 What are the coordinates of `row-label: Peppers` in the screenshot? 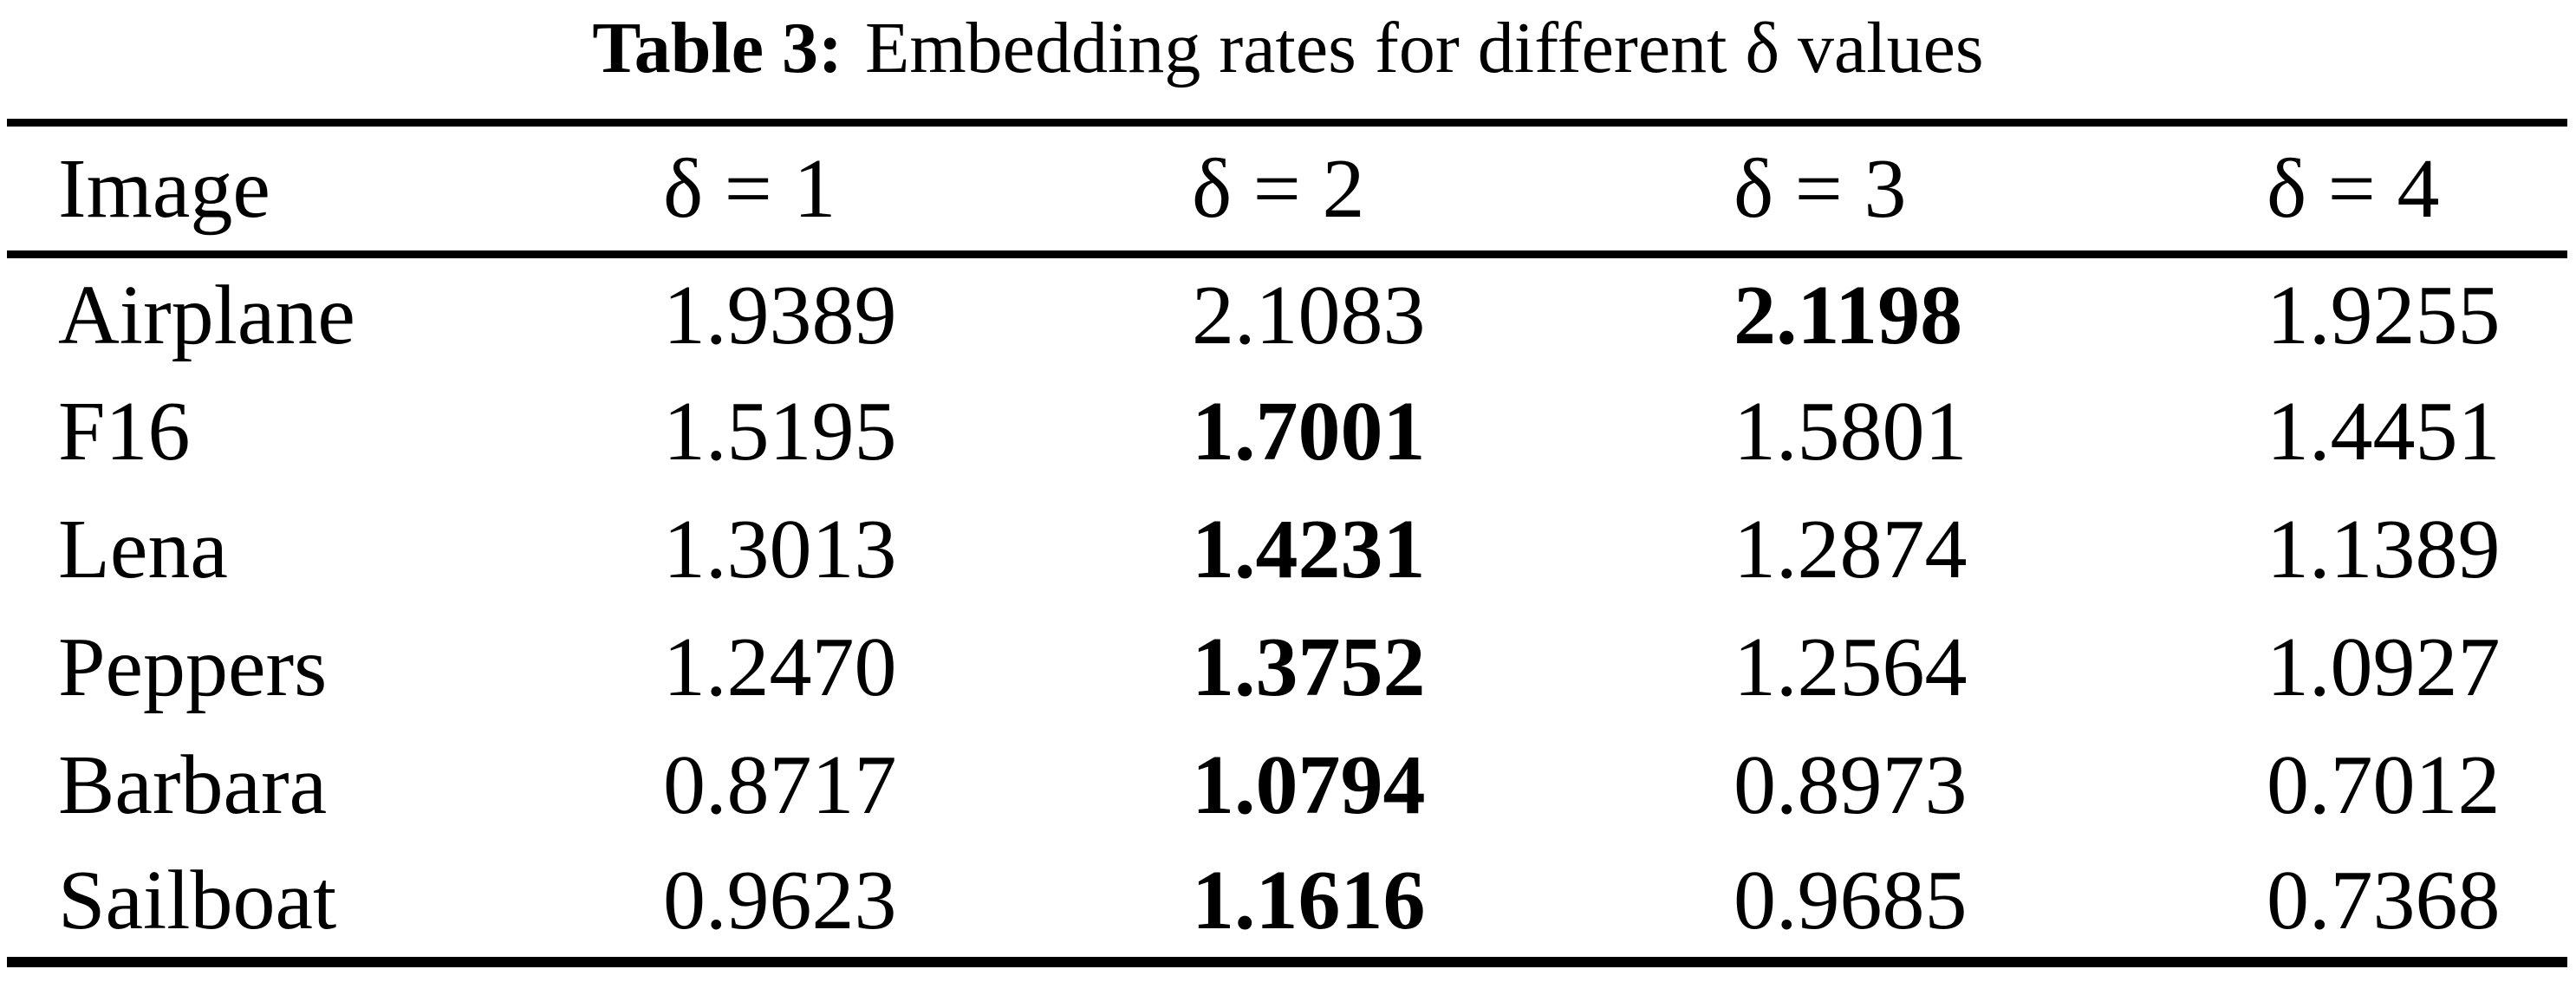 It's located at (193, 667).